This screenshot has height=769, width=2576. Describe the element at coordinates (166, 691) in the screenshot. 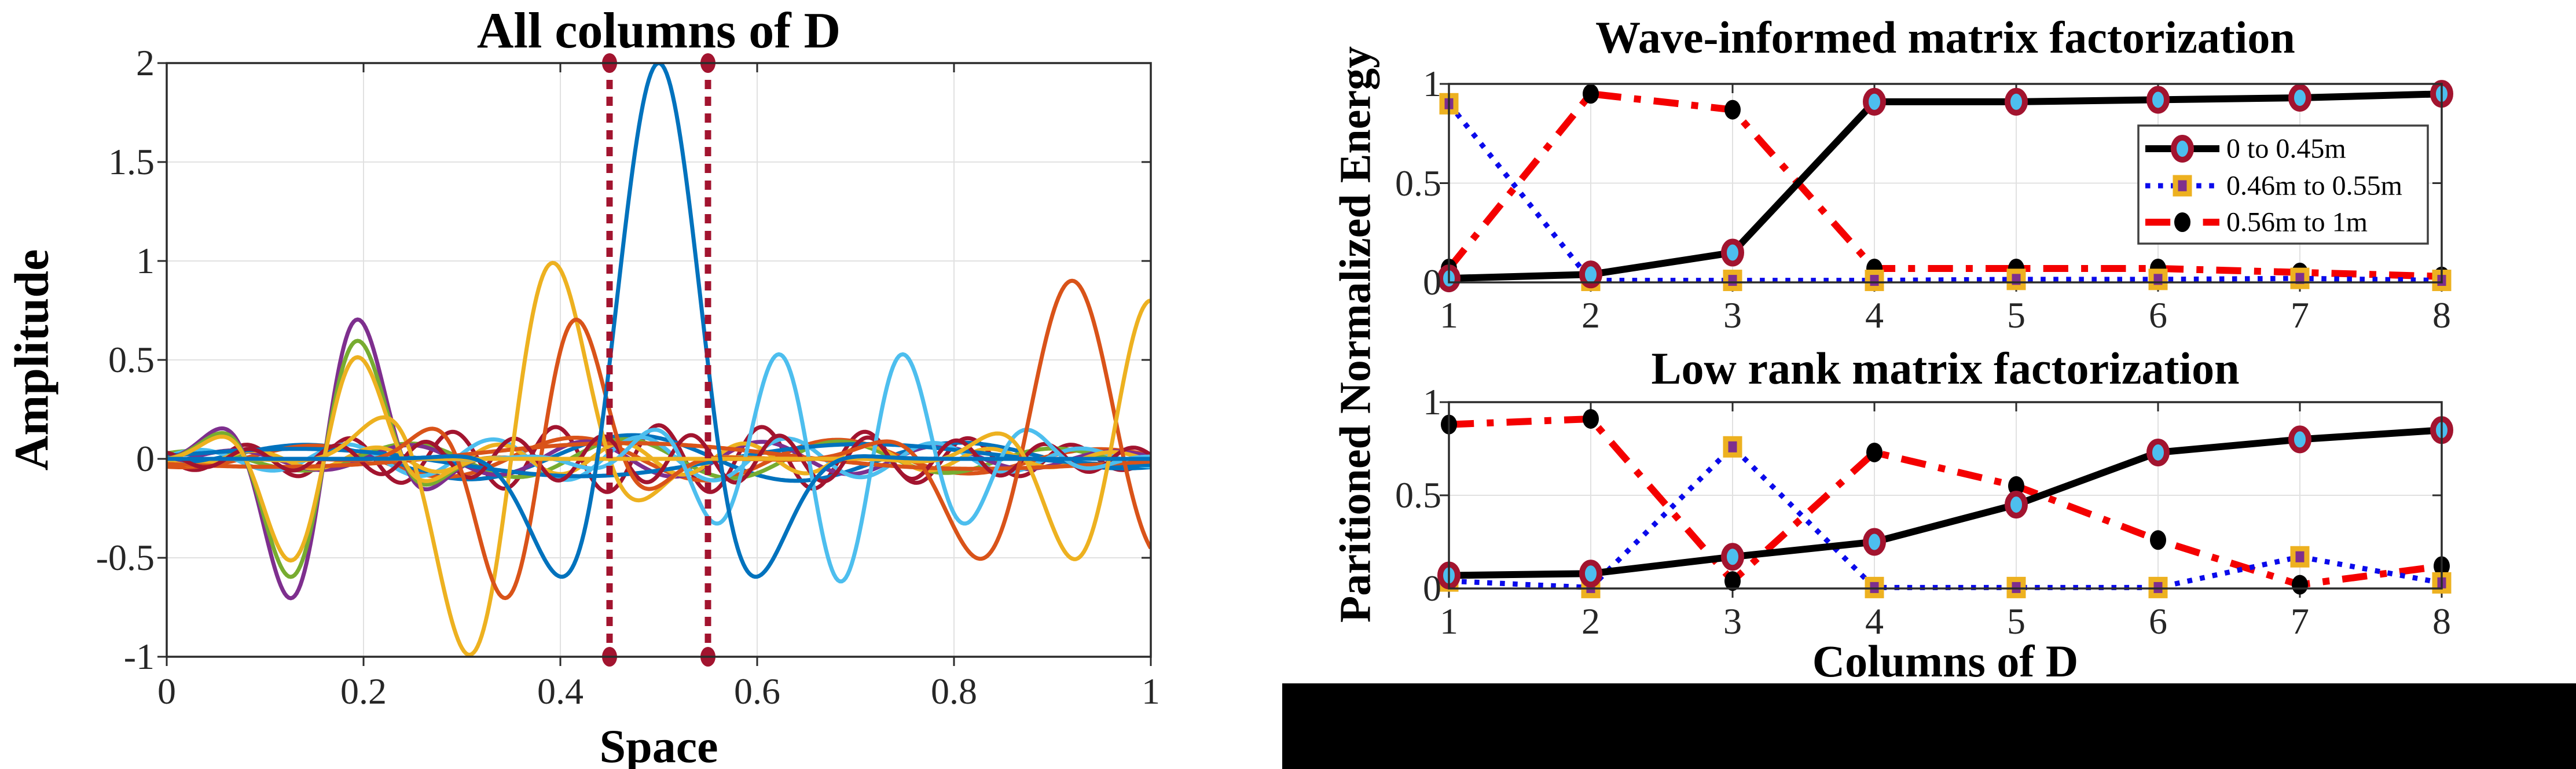

I see `x-tick-label: 0` at that location.